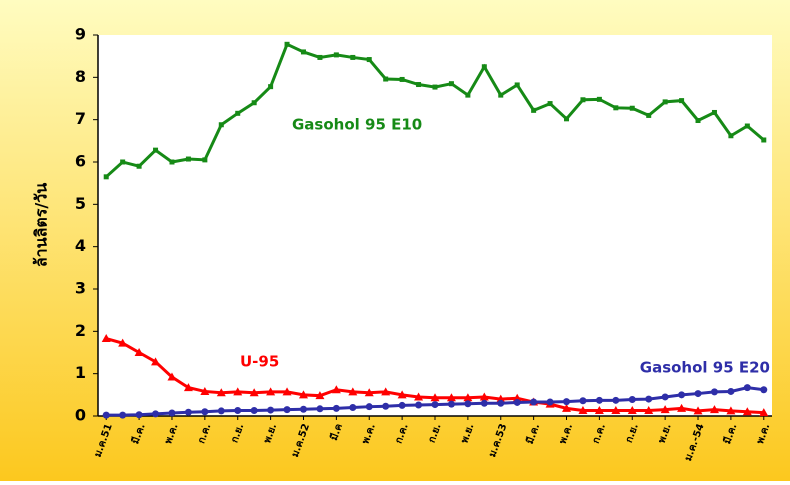 This screenshot has width=790, height=485. What do you see at coordinates (80, 288) in the screenshot?
I see `y-tick-label: 3` at bounding box center [80, 288].